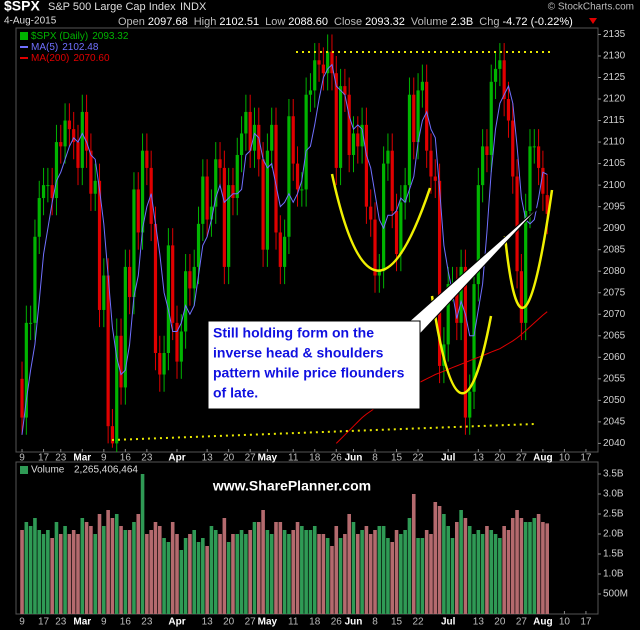 This screenshot has width=640, height=630. Describe the element at coordinates (375, 622) in the screenshot. I see `x-tick-label: 8` at that location.